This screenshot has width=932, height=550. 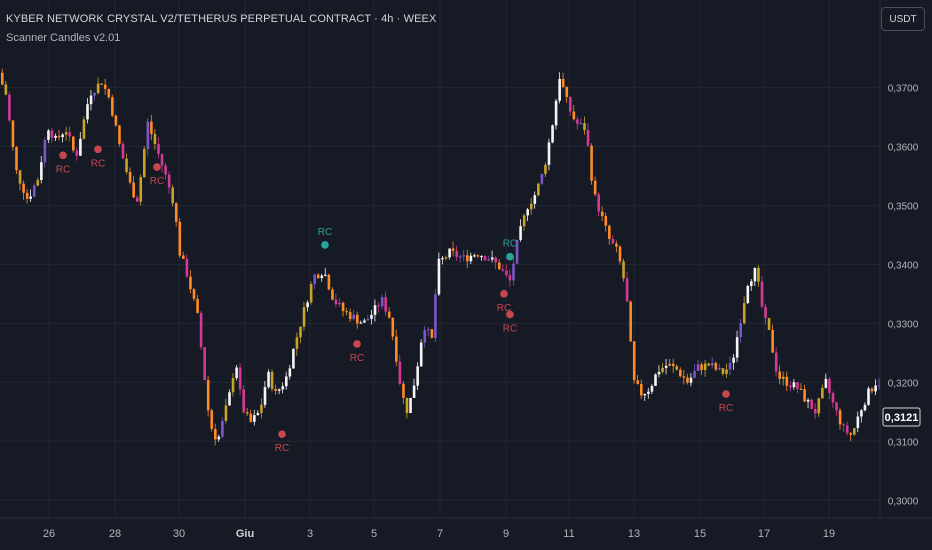 I want to click on price-tick-label: 0,3700, so click(x=903, y=88).